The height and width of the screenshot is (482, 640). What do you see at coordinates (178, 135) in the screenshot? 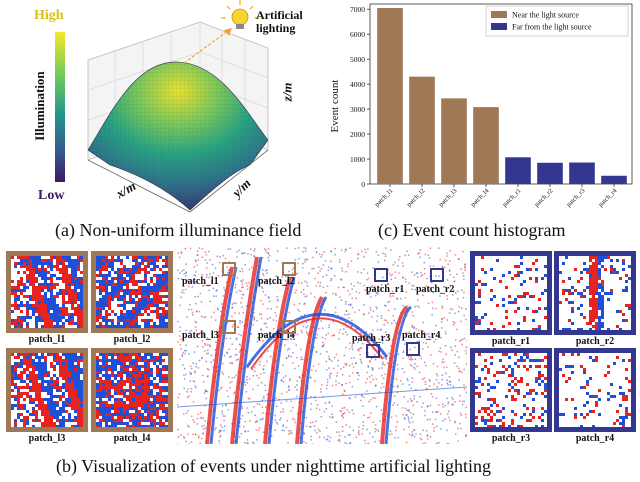
I see `surface-mesh` at bounding box center [178, 135].